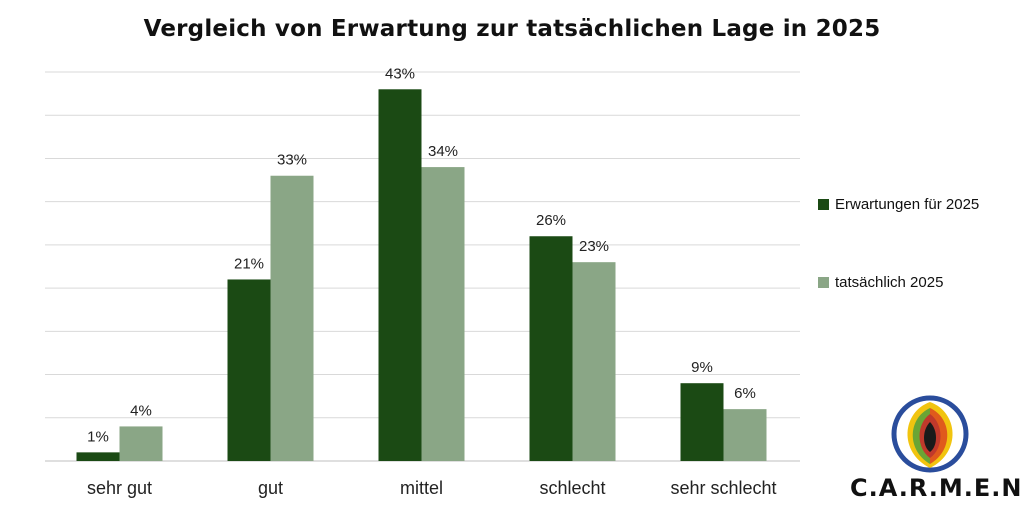 The width and height of the screenshot is (1024, 515). I want to click on x-tick-label: schlecht, so click(572, 488).